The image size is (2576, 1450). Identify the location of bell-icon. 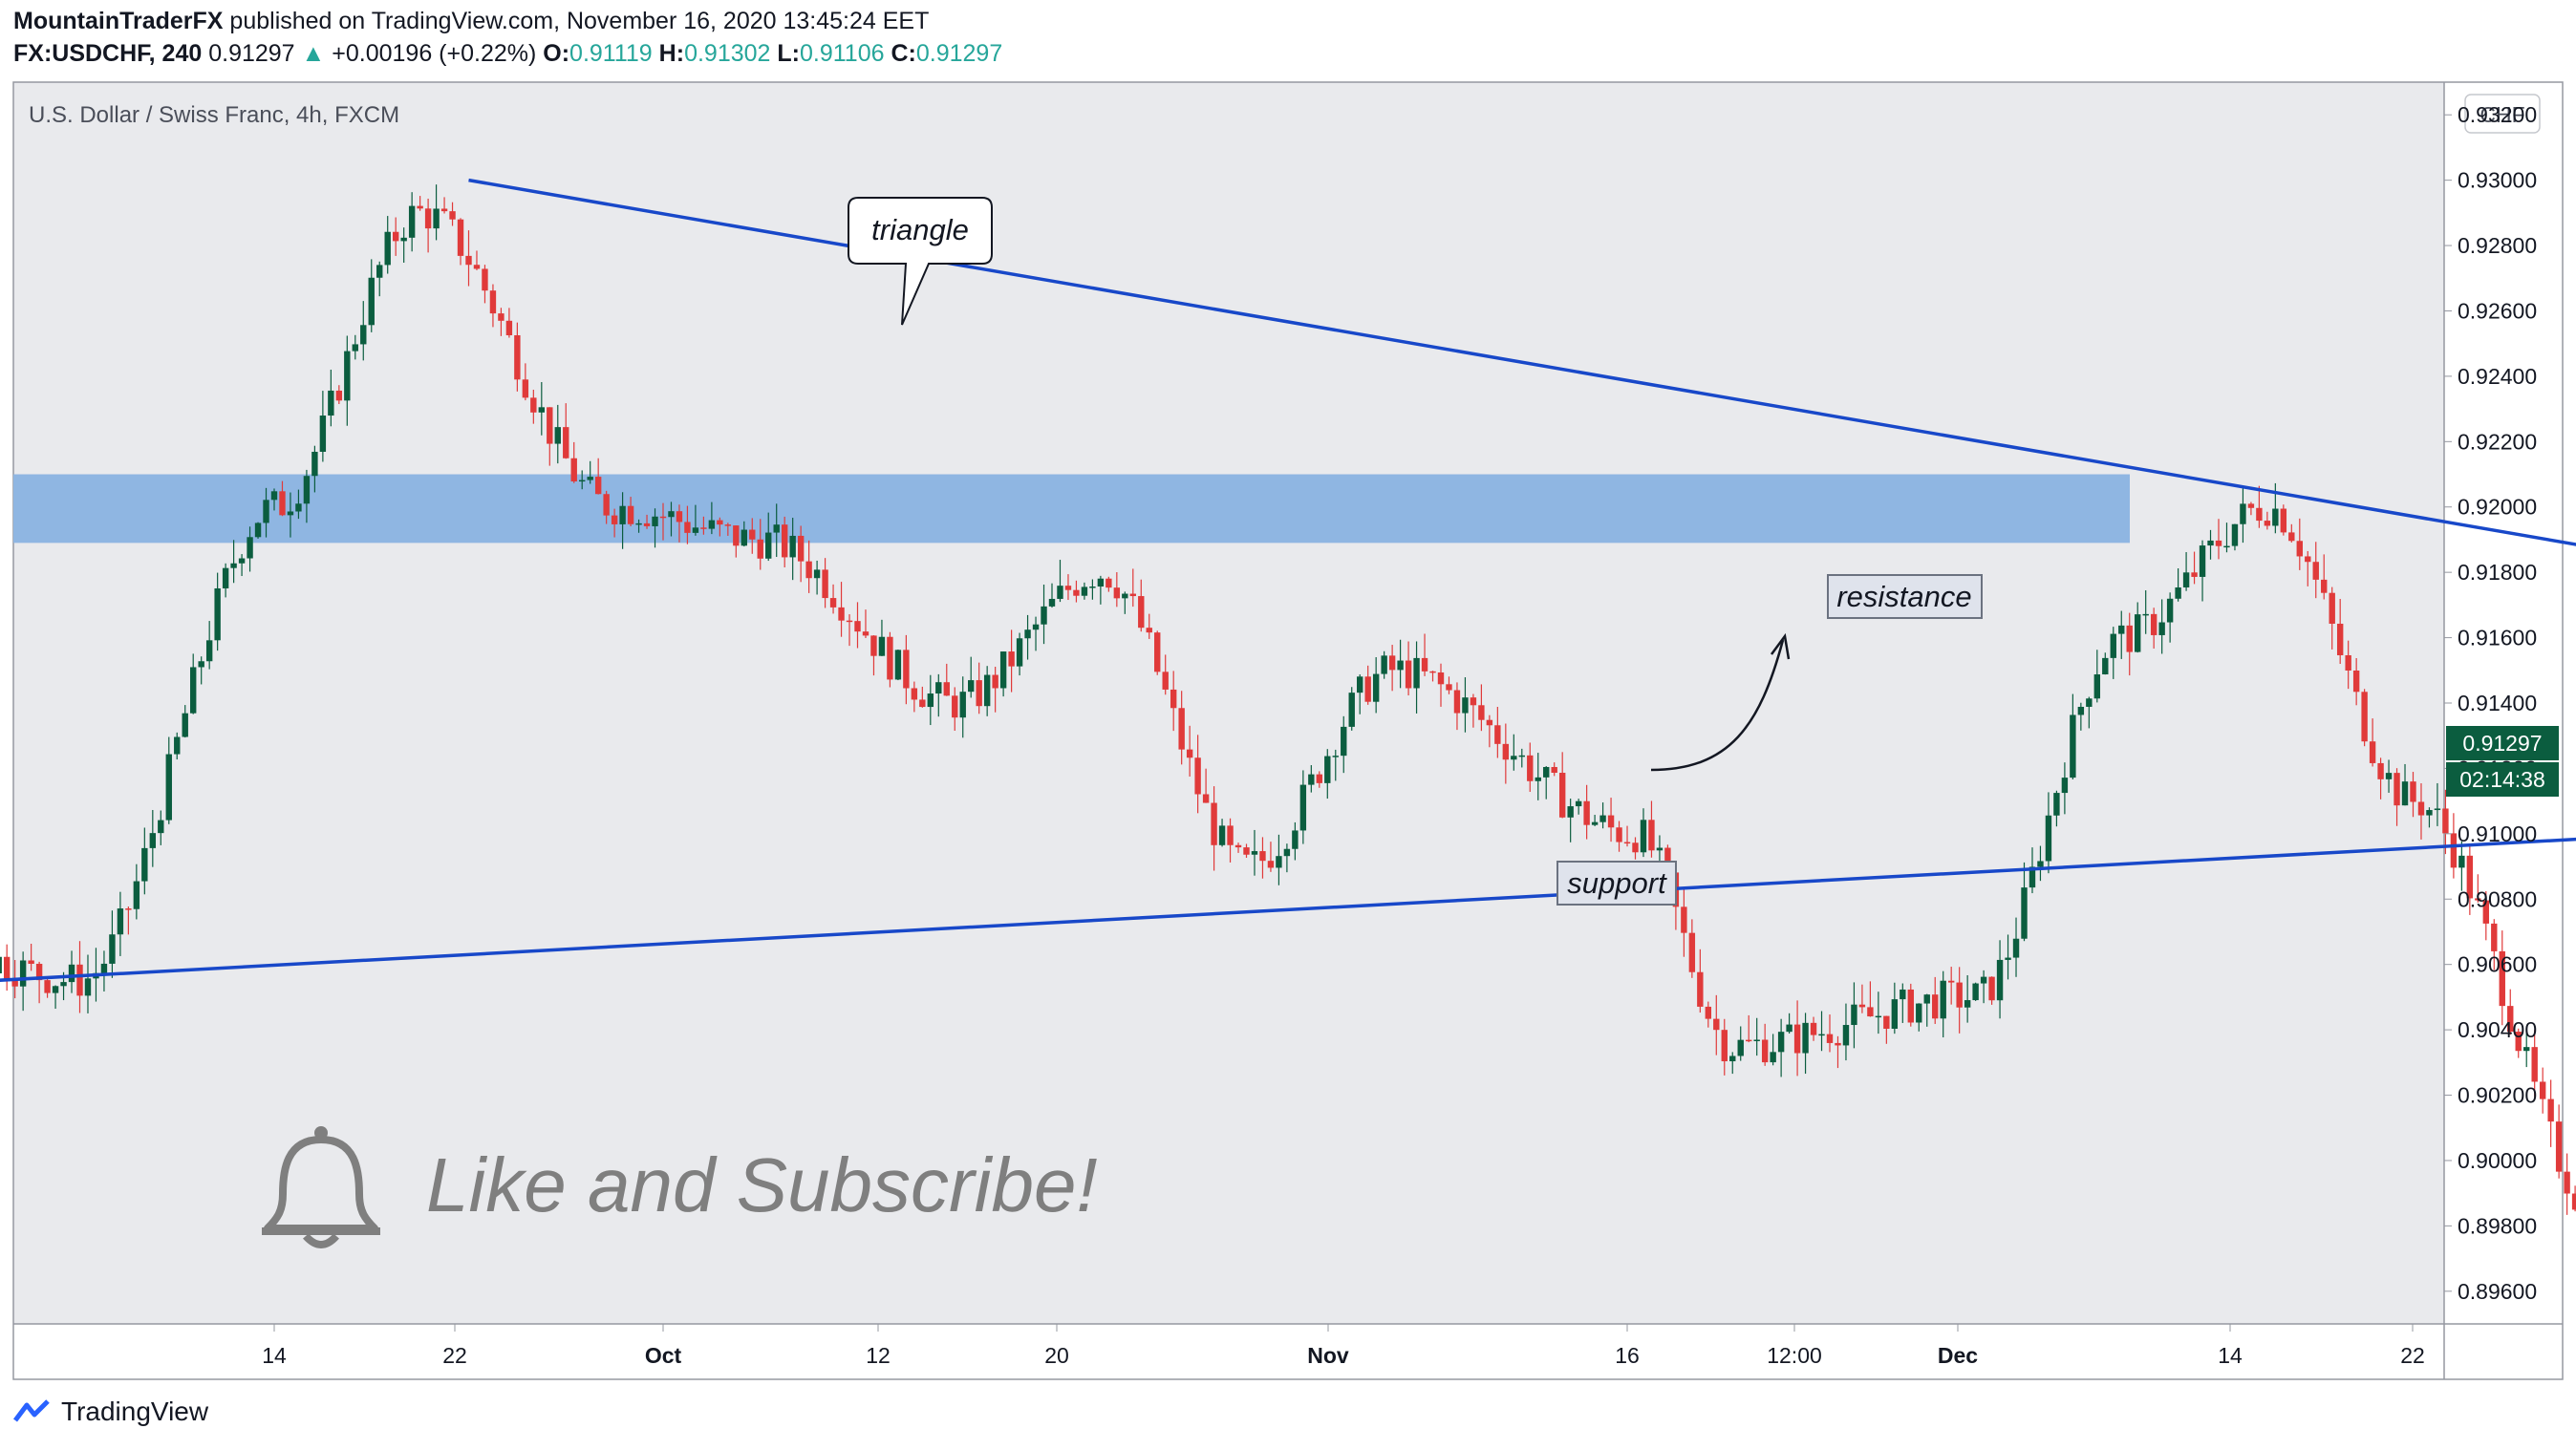
(321, 1187).